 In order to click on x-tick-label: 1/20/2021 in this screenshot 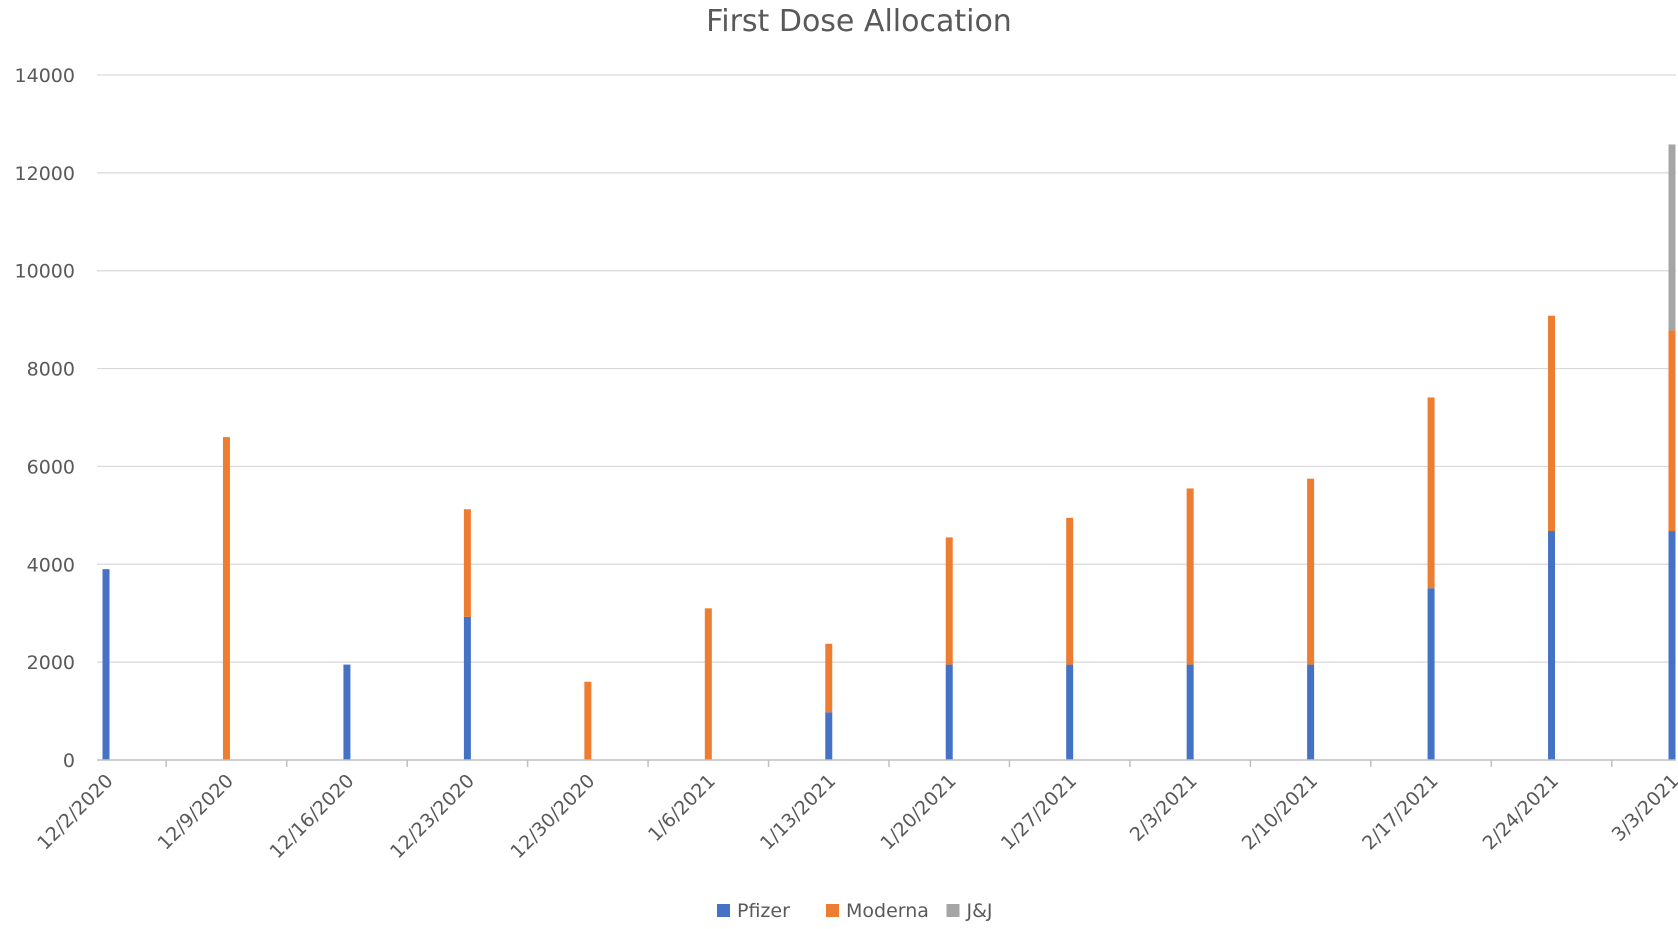, I will do `click(918, 812)`.